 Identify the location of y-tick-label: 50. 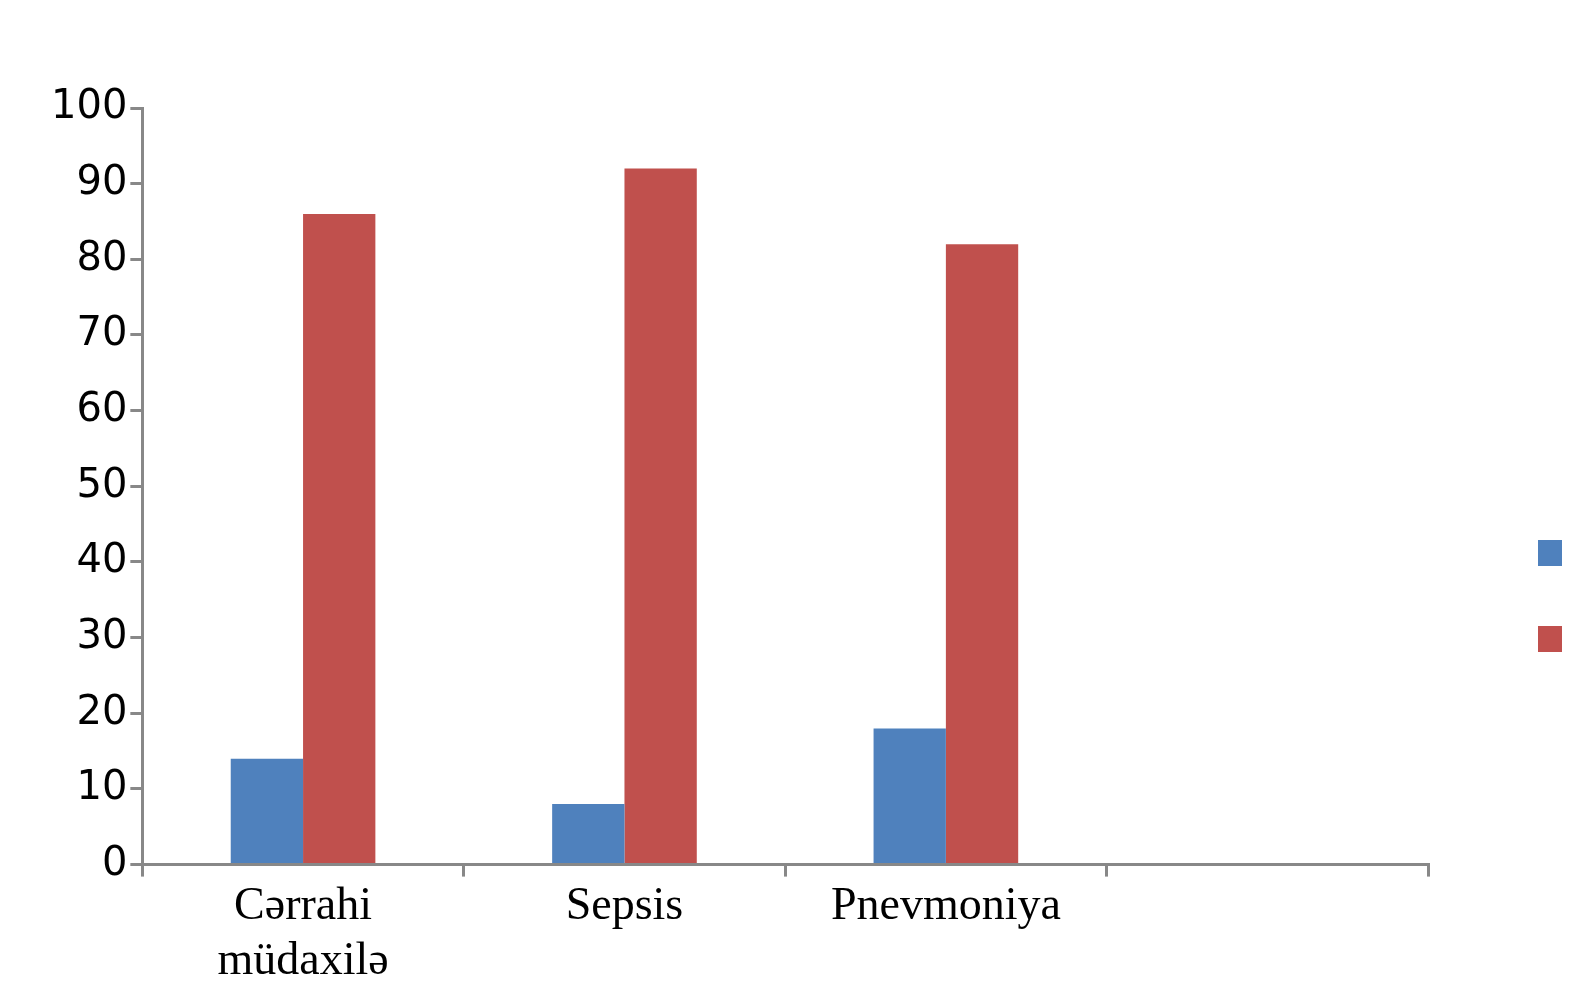
(102, 482).